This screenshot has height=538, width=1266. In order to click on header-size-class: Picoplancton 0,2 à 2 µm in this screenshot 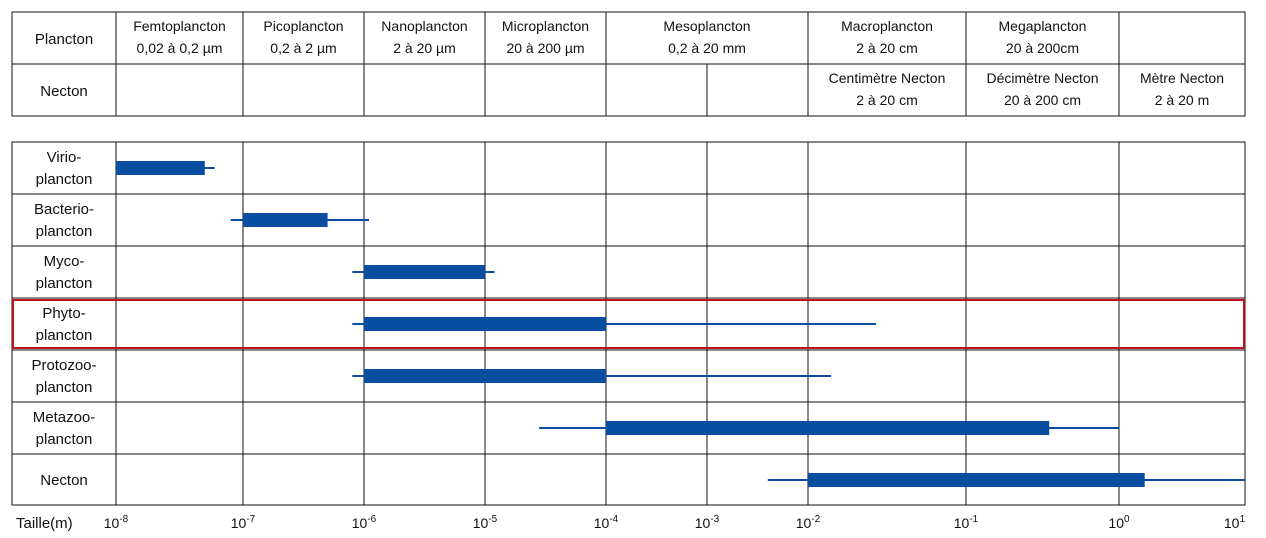, I will do `click(303, 37)`.